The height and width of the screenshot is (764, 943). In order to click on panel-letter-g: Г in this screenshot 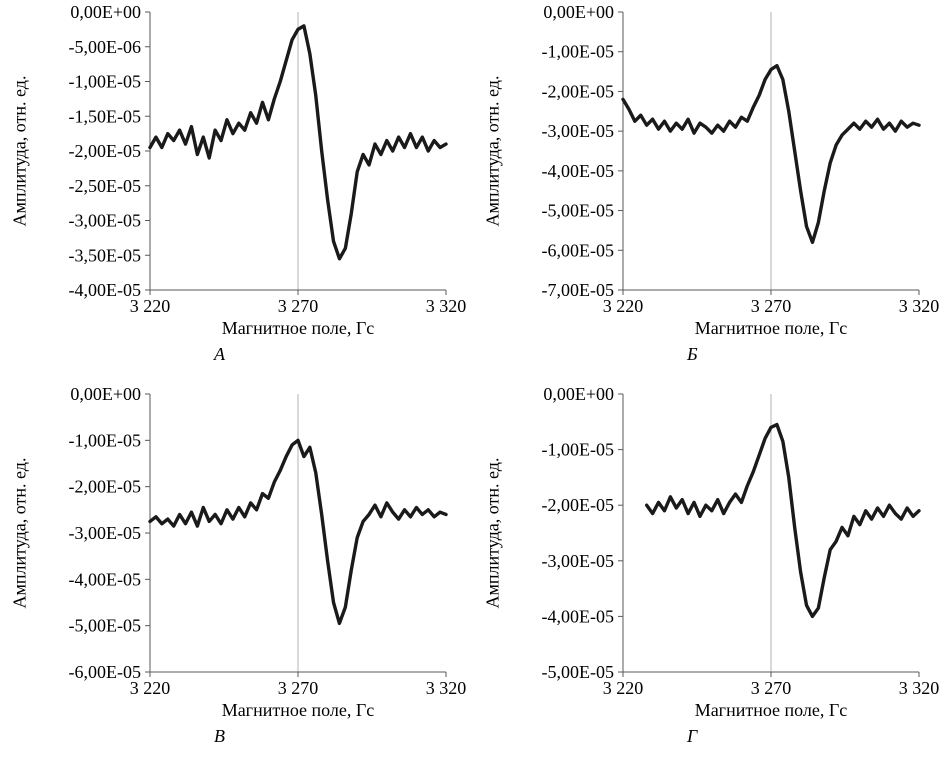, I will do `click(692, 736)`.